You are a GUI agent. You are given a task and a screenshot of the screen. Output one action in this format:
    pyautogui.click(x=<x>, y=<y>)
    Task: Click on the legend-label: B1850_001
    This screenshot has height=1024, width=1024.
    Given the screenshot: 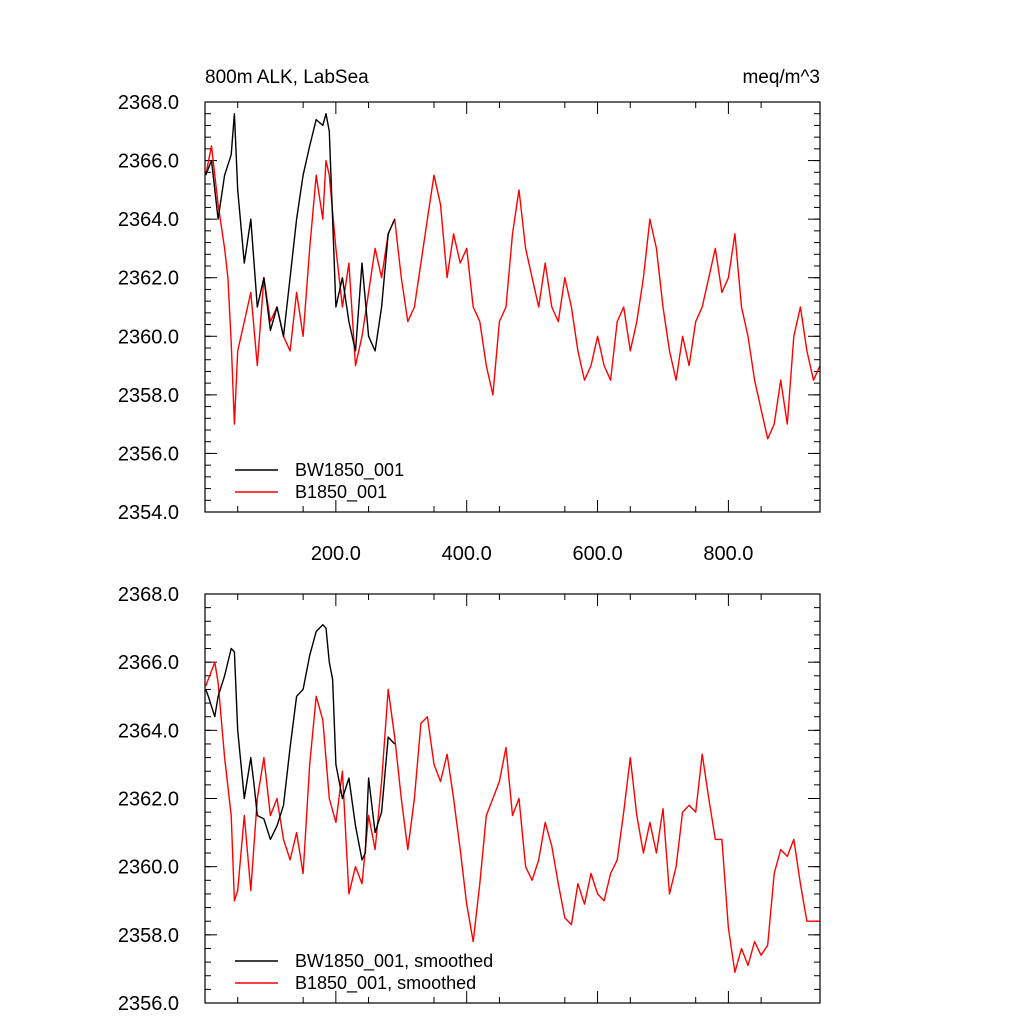 What is the action you would take?
    pyautogui.click(x=341, y=492)
    